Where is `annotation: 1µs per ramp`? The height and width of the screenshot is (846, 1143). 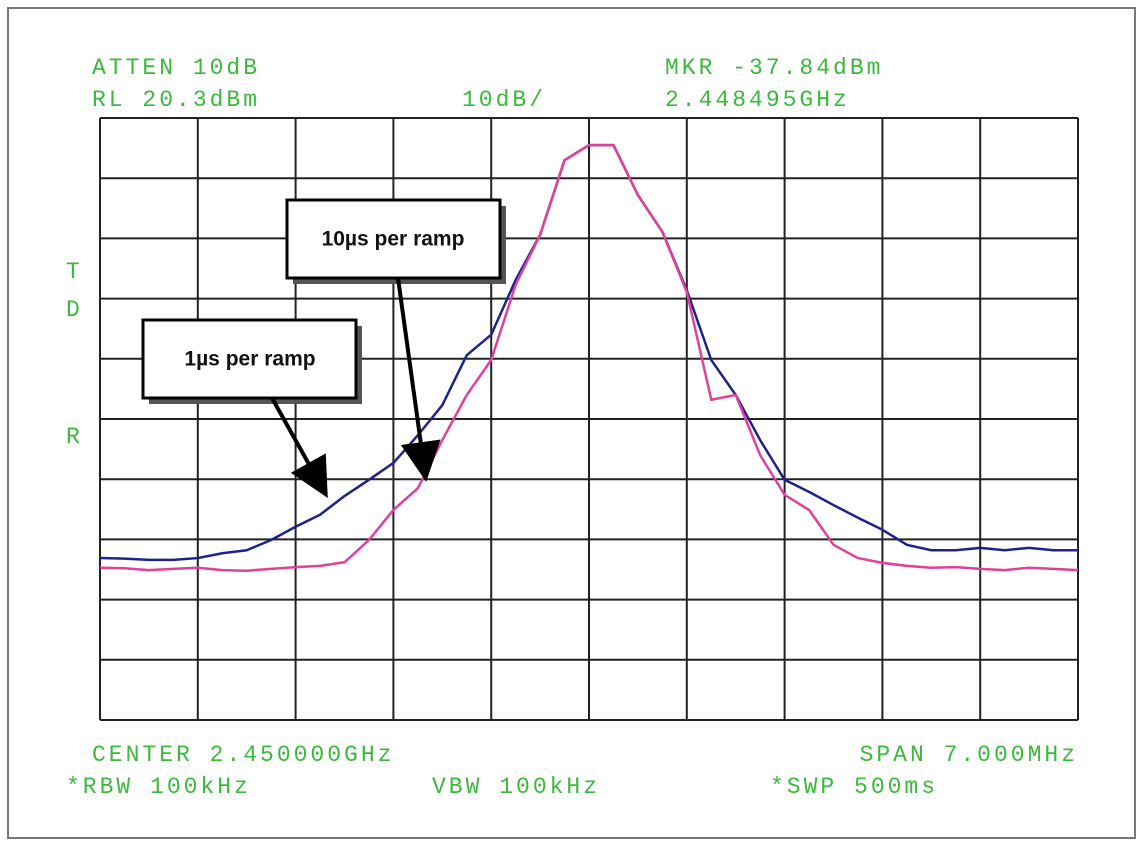
annotation: 1µs per ramp is located at coordinates (249, 359).